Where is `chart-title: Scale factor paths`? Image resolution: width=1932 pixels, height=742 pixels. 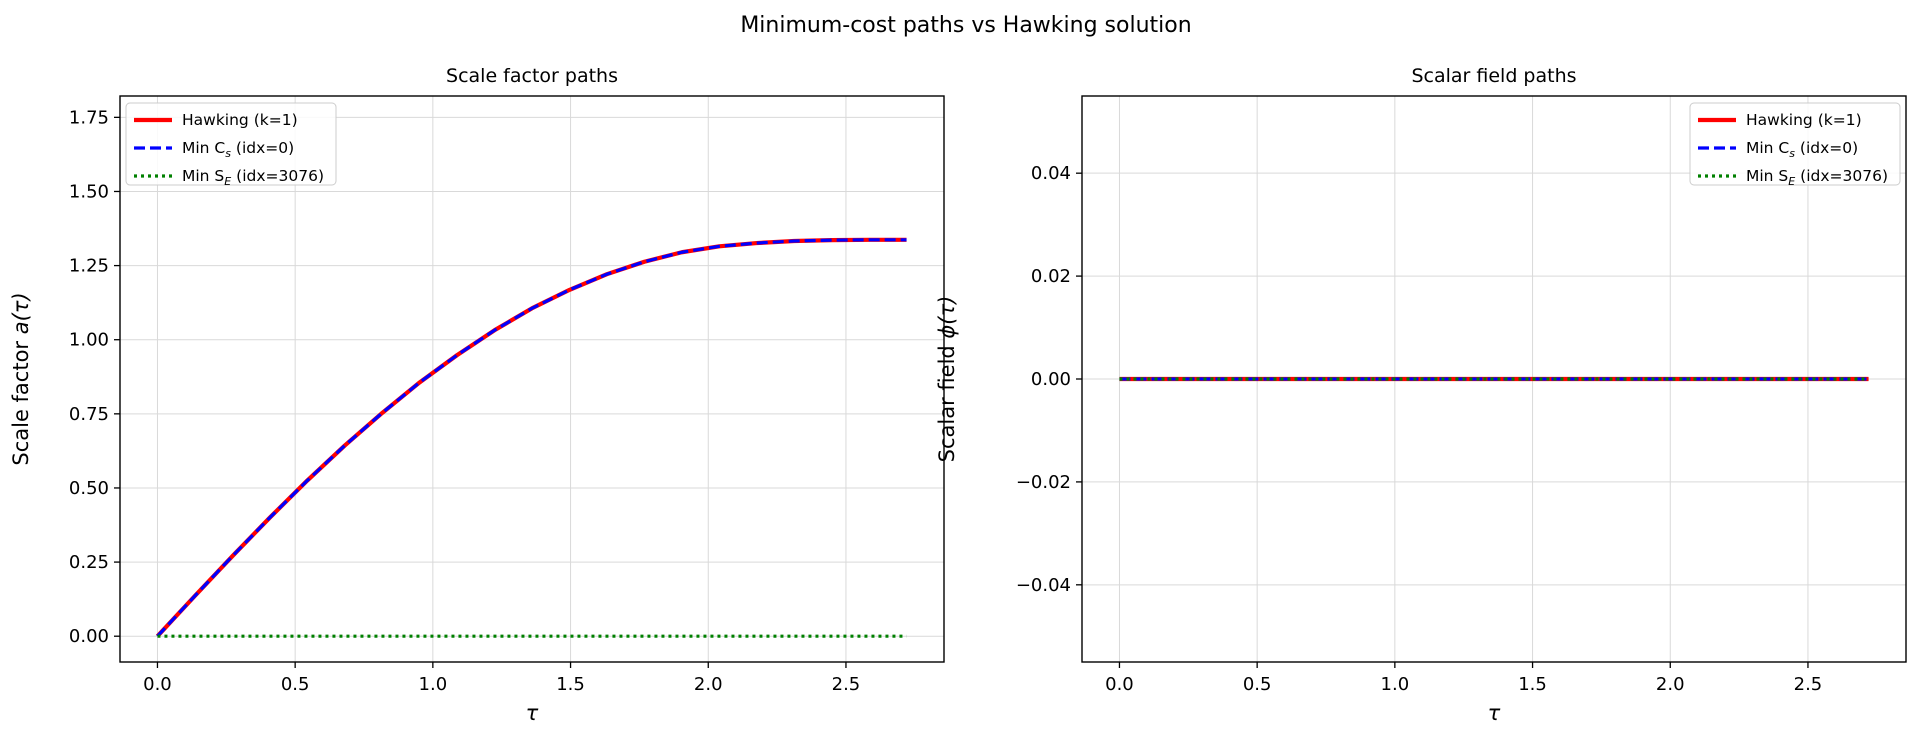
chart-title: Scale factor paths is located at coordinates (532, 76).